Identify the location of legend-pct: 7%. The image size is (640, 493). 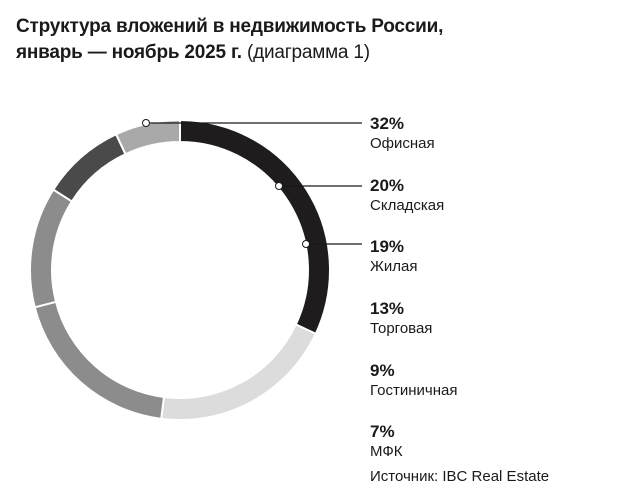
(382, 431).